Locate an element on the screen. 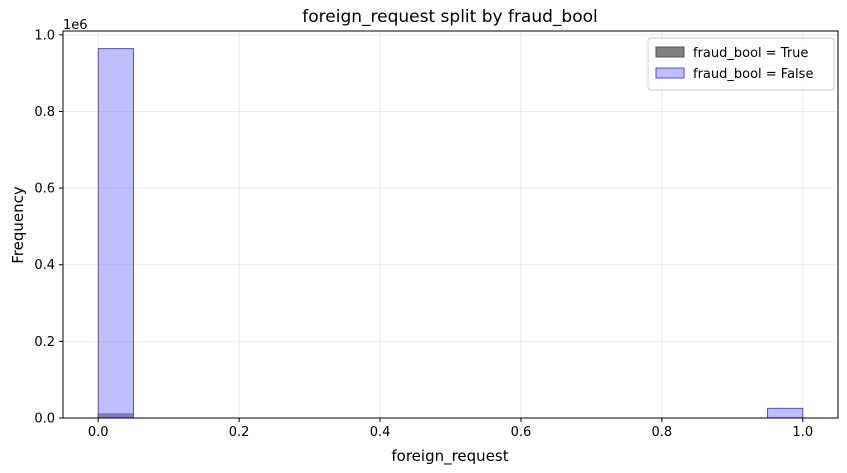  legend-label: fraud_bool = True is located at coordinates (750, 53).